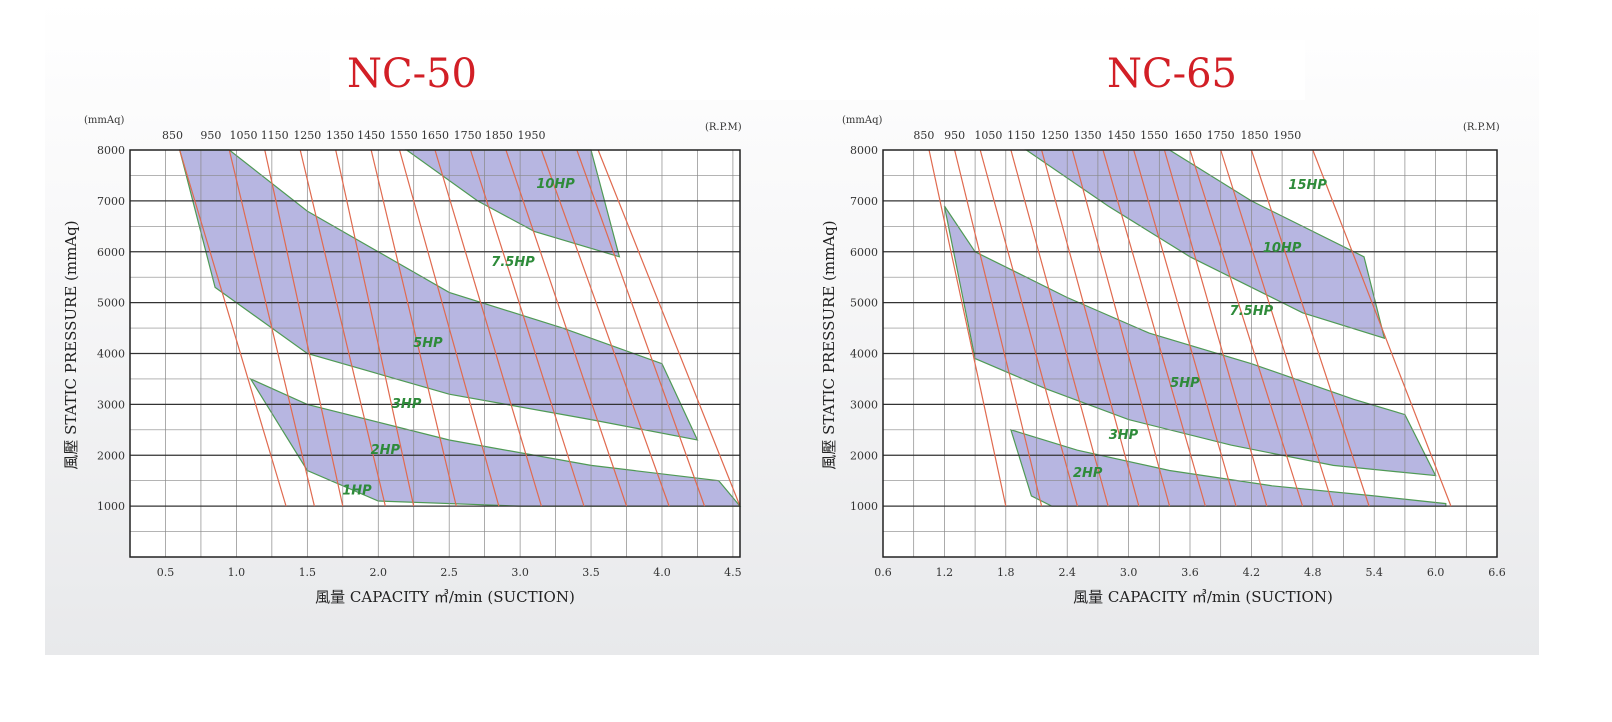 This screenshot has width=1612, height=722. I want to click on x-tick-label: 2.5, so click(449, 572).